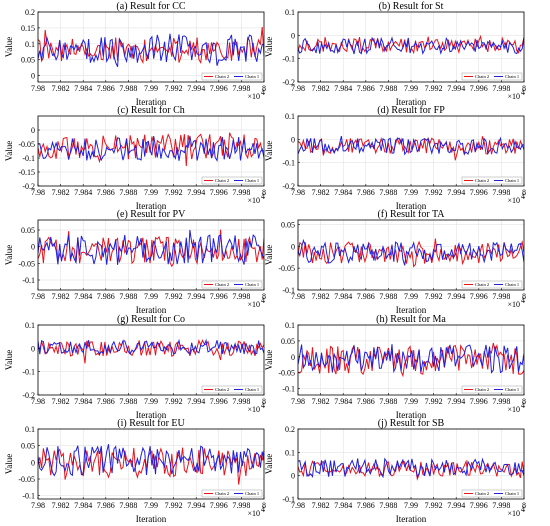 The image size is (550, 526). I want to click on y-tick-label: 0.1, so click(30, 429).